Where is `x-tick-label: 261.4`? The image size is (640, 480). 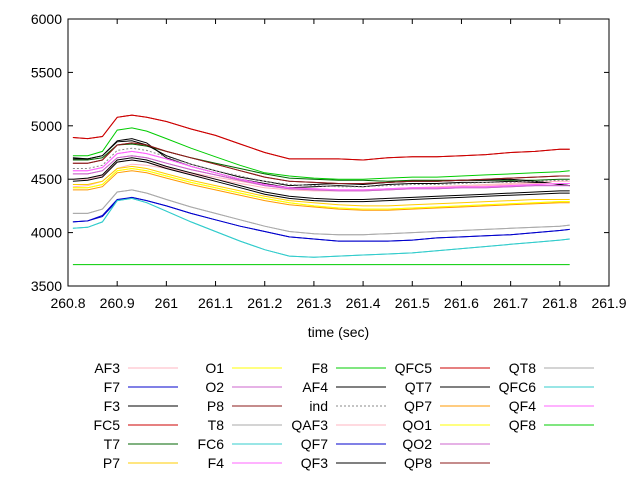
x-tick-label: 261.4 is located at coordinates (363, 303).